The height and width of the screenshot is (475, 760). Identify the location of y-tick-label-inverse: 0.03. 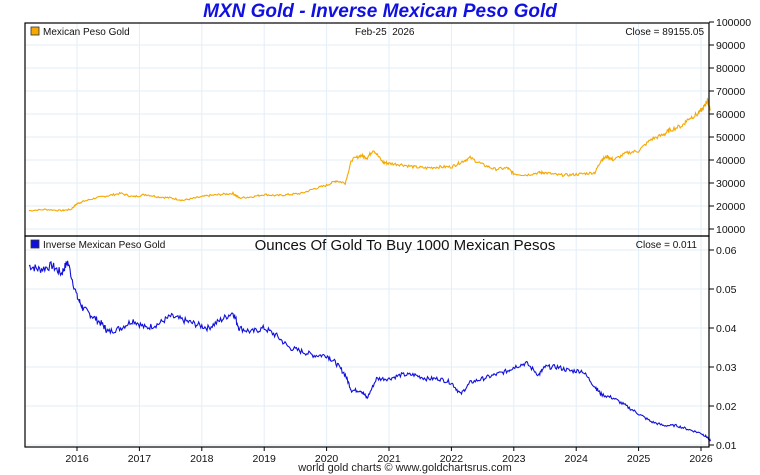
(726, 368).